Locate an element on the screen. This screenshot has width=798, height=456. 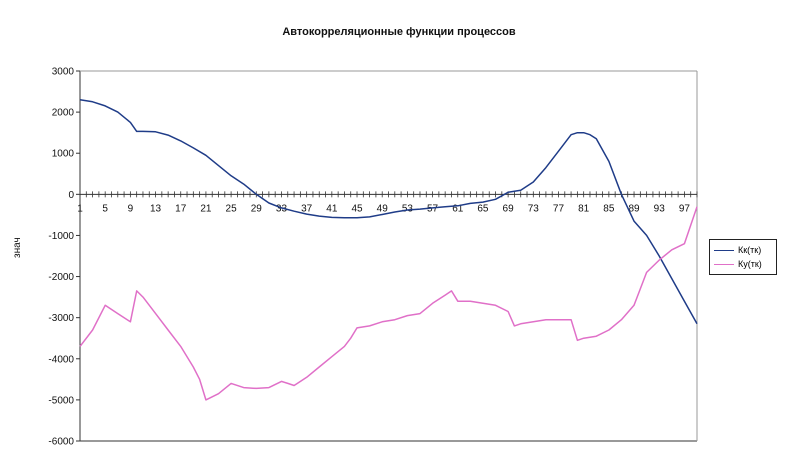
x-tick-label: 65 is located at coordinates (483, 208).